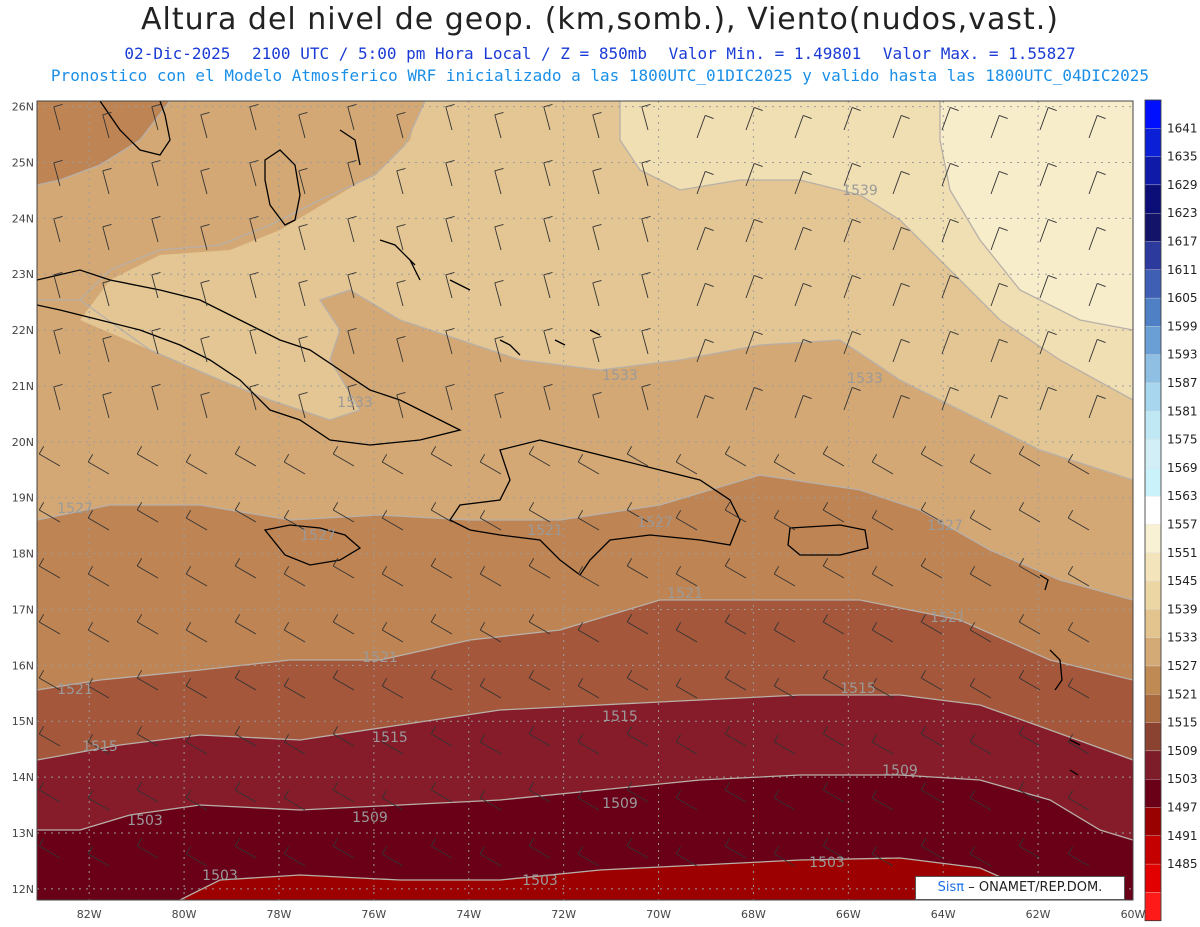  Describe the element at coordinates (753, 914) in the screenshot. I see `lon-label: 68W` at that location.